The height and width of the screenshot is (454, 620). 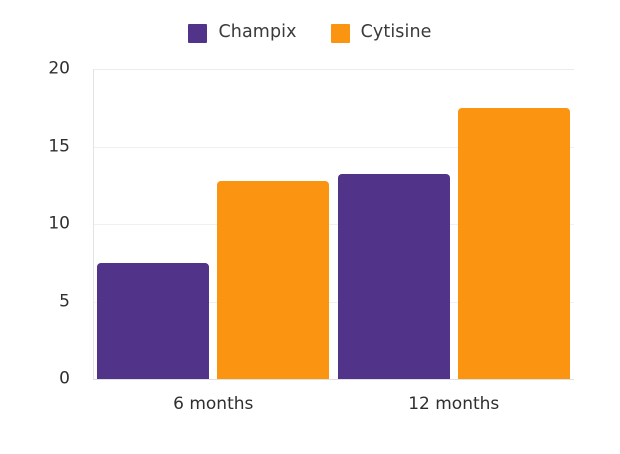 I want to click on x-axis-labels: 6 months 12 months, so click(x=333, y=411).